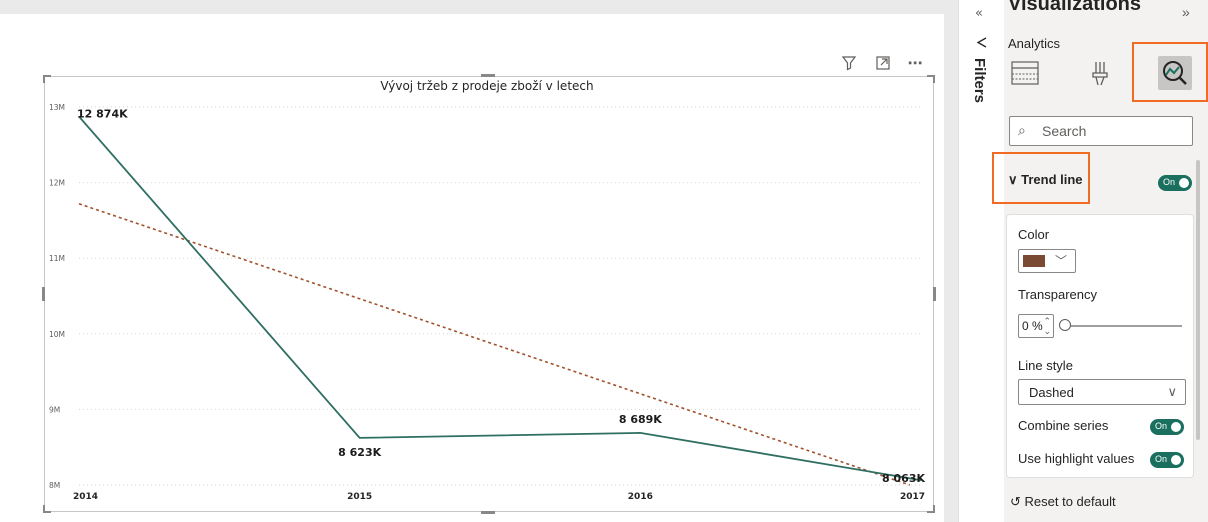 The width and height of the screenshot is (1208, 522). I want to click on highlight-values-label: Use highlight values, so click(1076, 458).